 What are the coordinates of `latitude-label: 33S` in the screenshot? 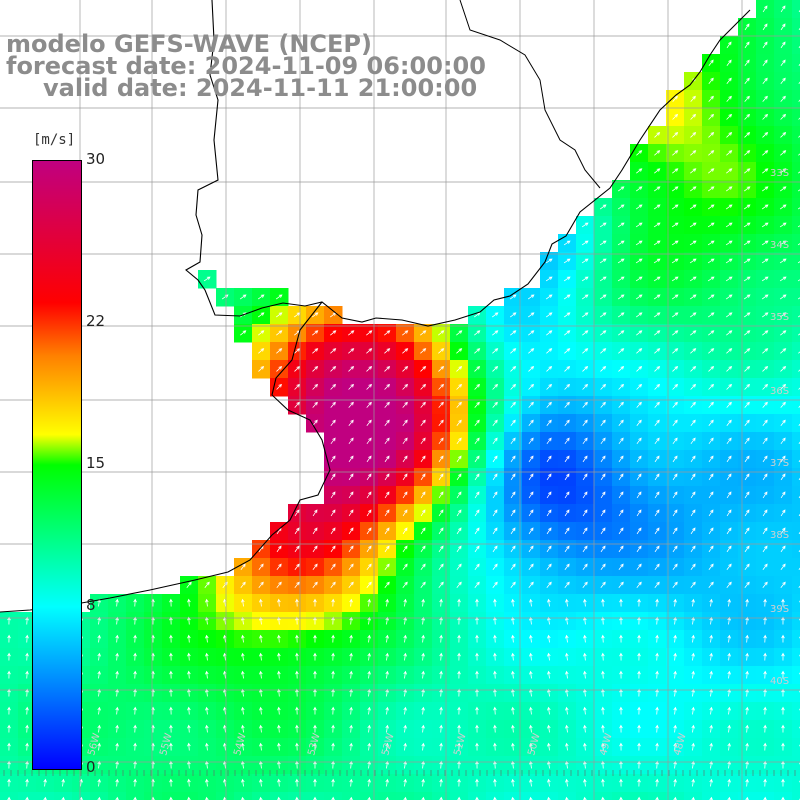 It's located at (779, 173).